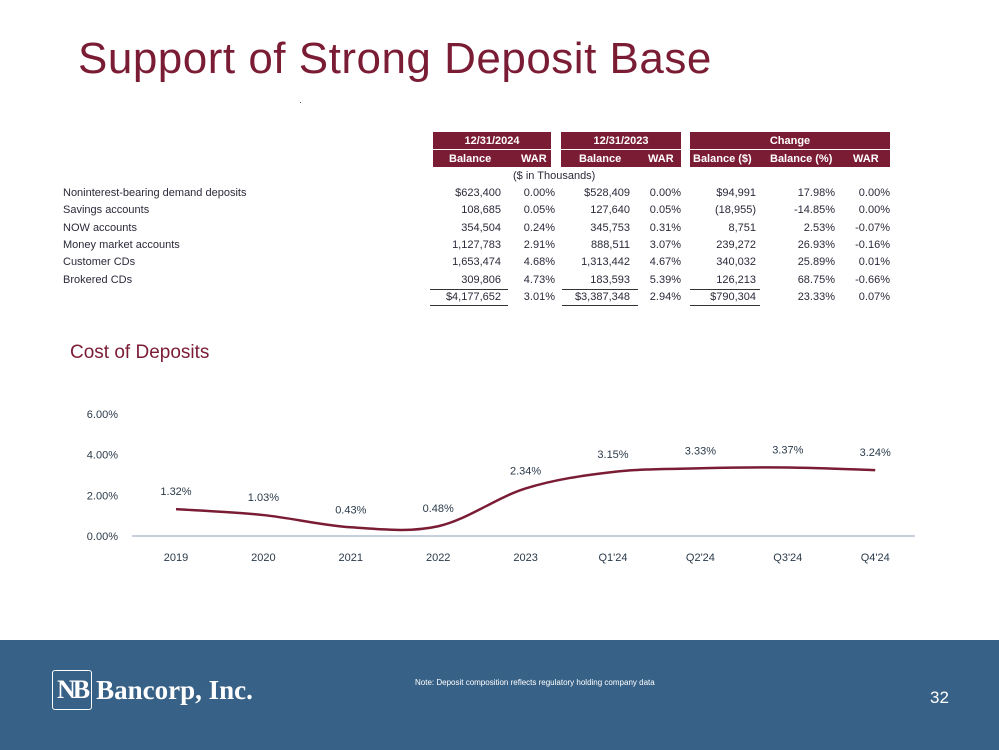 This screenshot has height=750, width=999. What do you see at coordinates (481, 227) in the screenshot?
I see `table-cell: 354,504` at bounding box center [481, 227].